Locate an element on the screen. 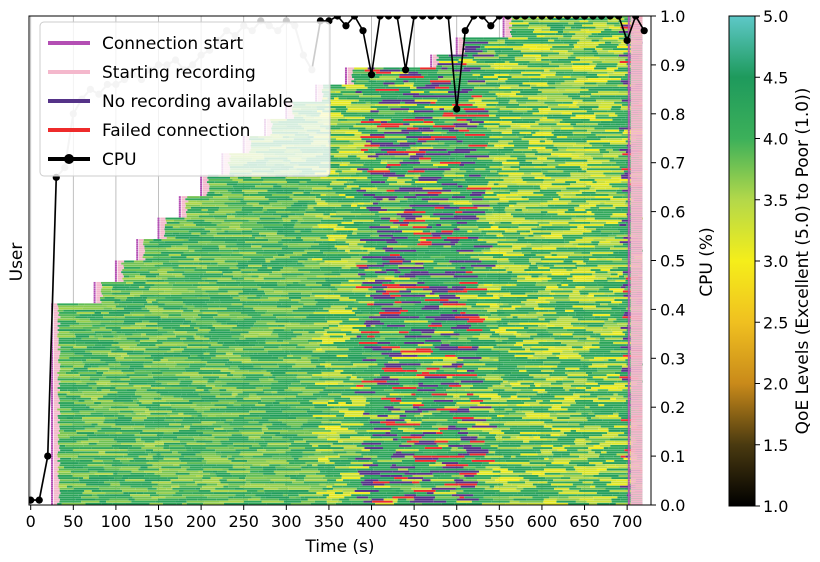 This screenshot has width=820, height=562. connection-start-mark is located at coordinates (52, 484).